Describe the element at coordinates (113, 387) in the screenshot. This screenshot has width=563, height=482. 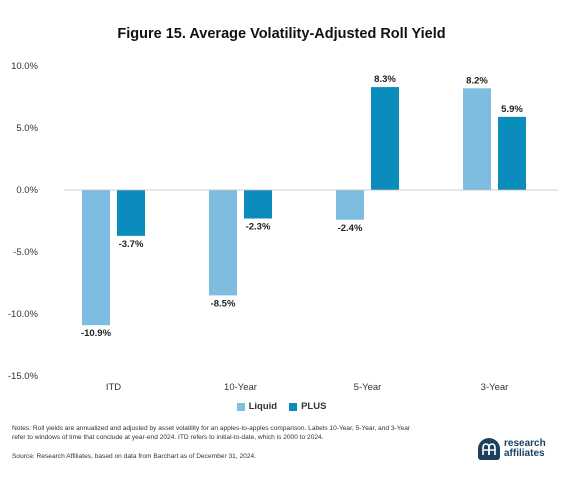
I see `x-tick-label: ITD` at that location.